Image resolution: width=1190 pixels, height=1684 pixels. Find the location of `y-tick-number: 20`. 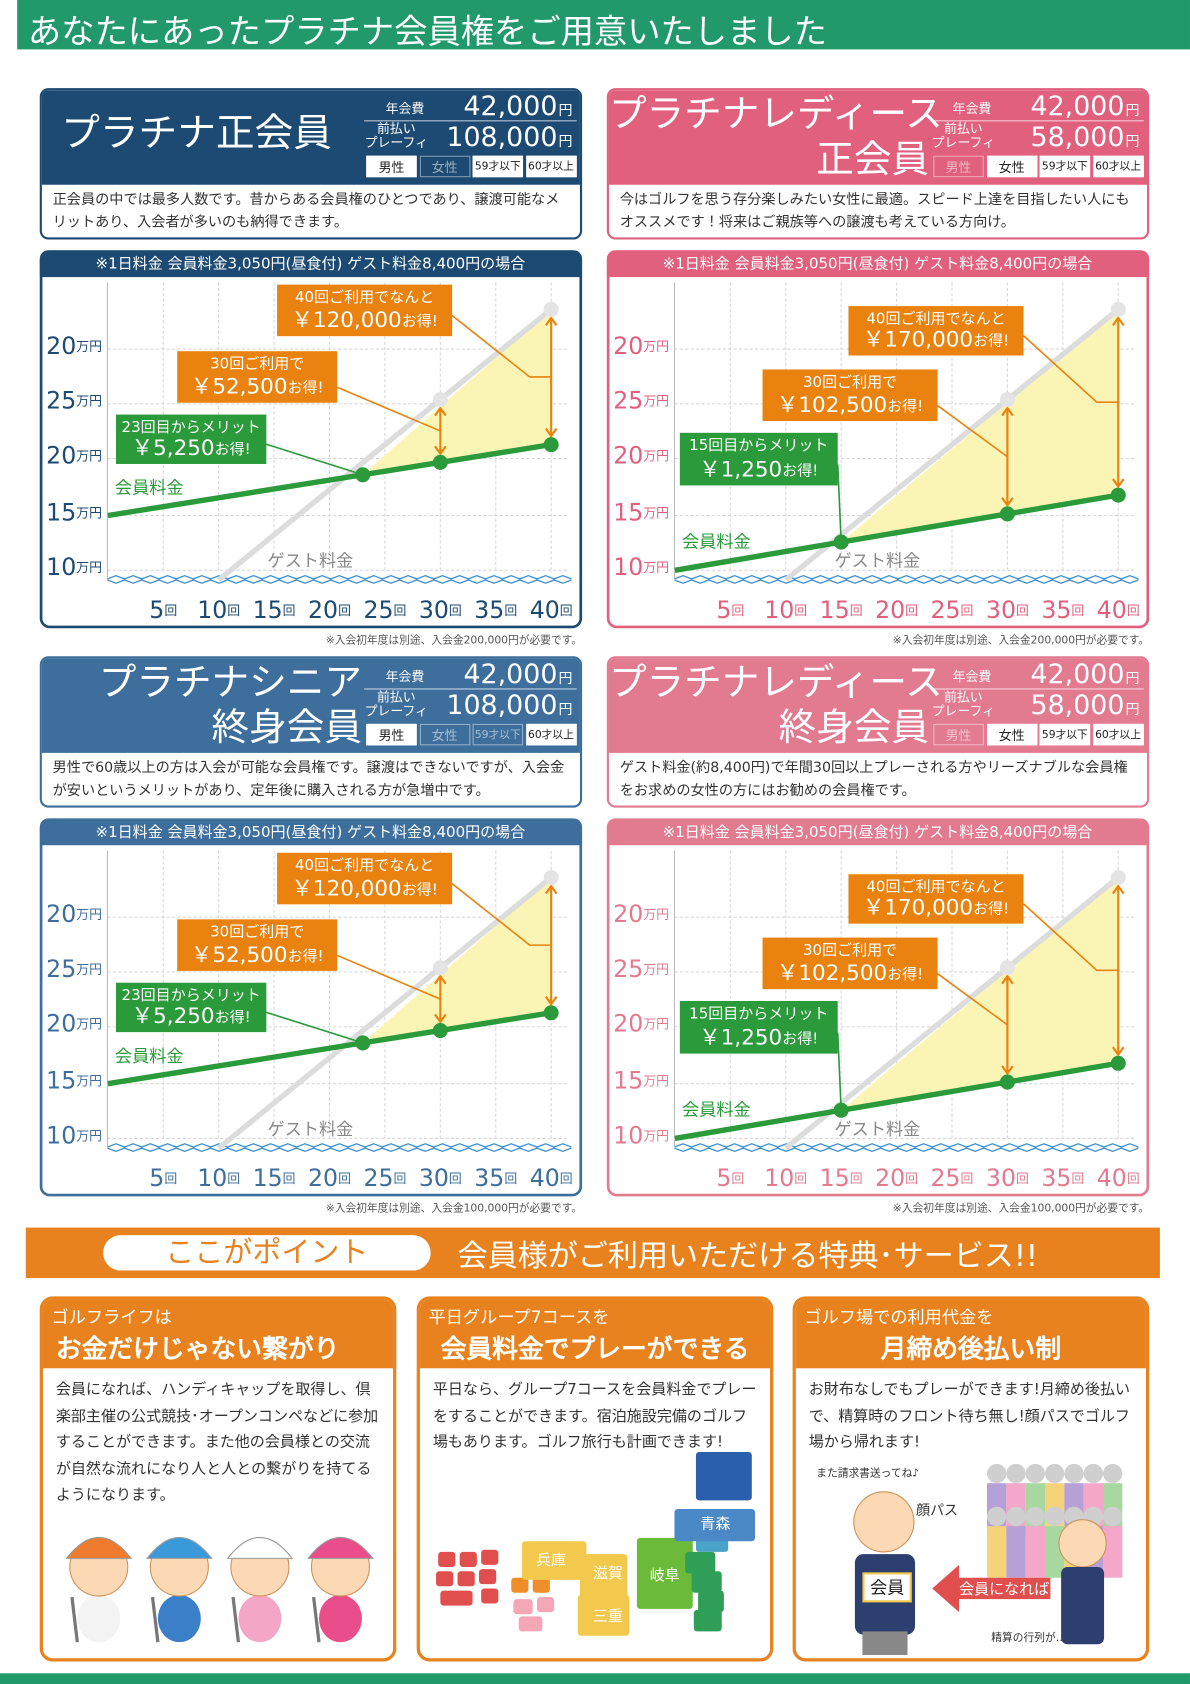

y-tick-number: 20 is located at coordinates (61, 345).